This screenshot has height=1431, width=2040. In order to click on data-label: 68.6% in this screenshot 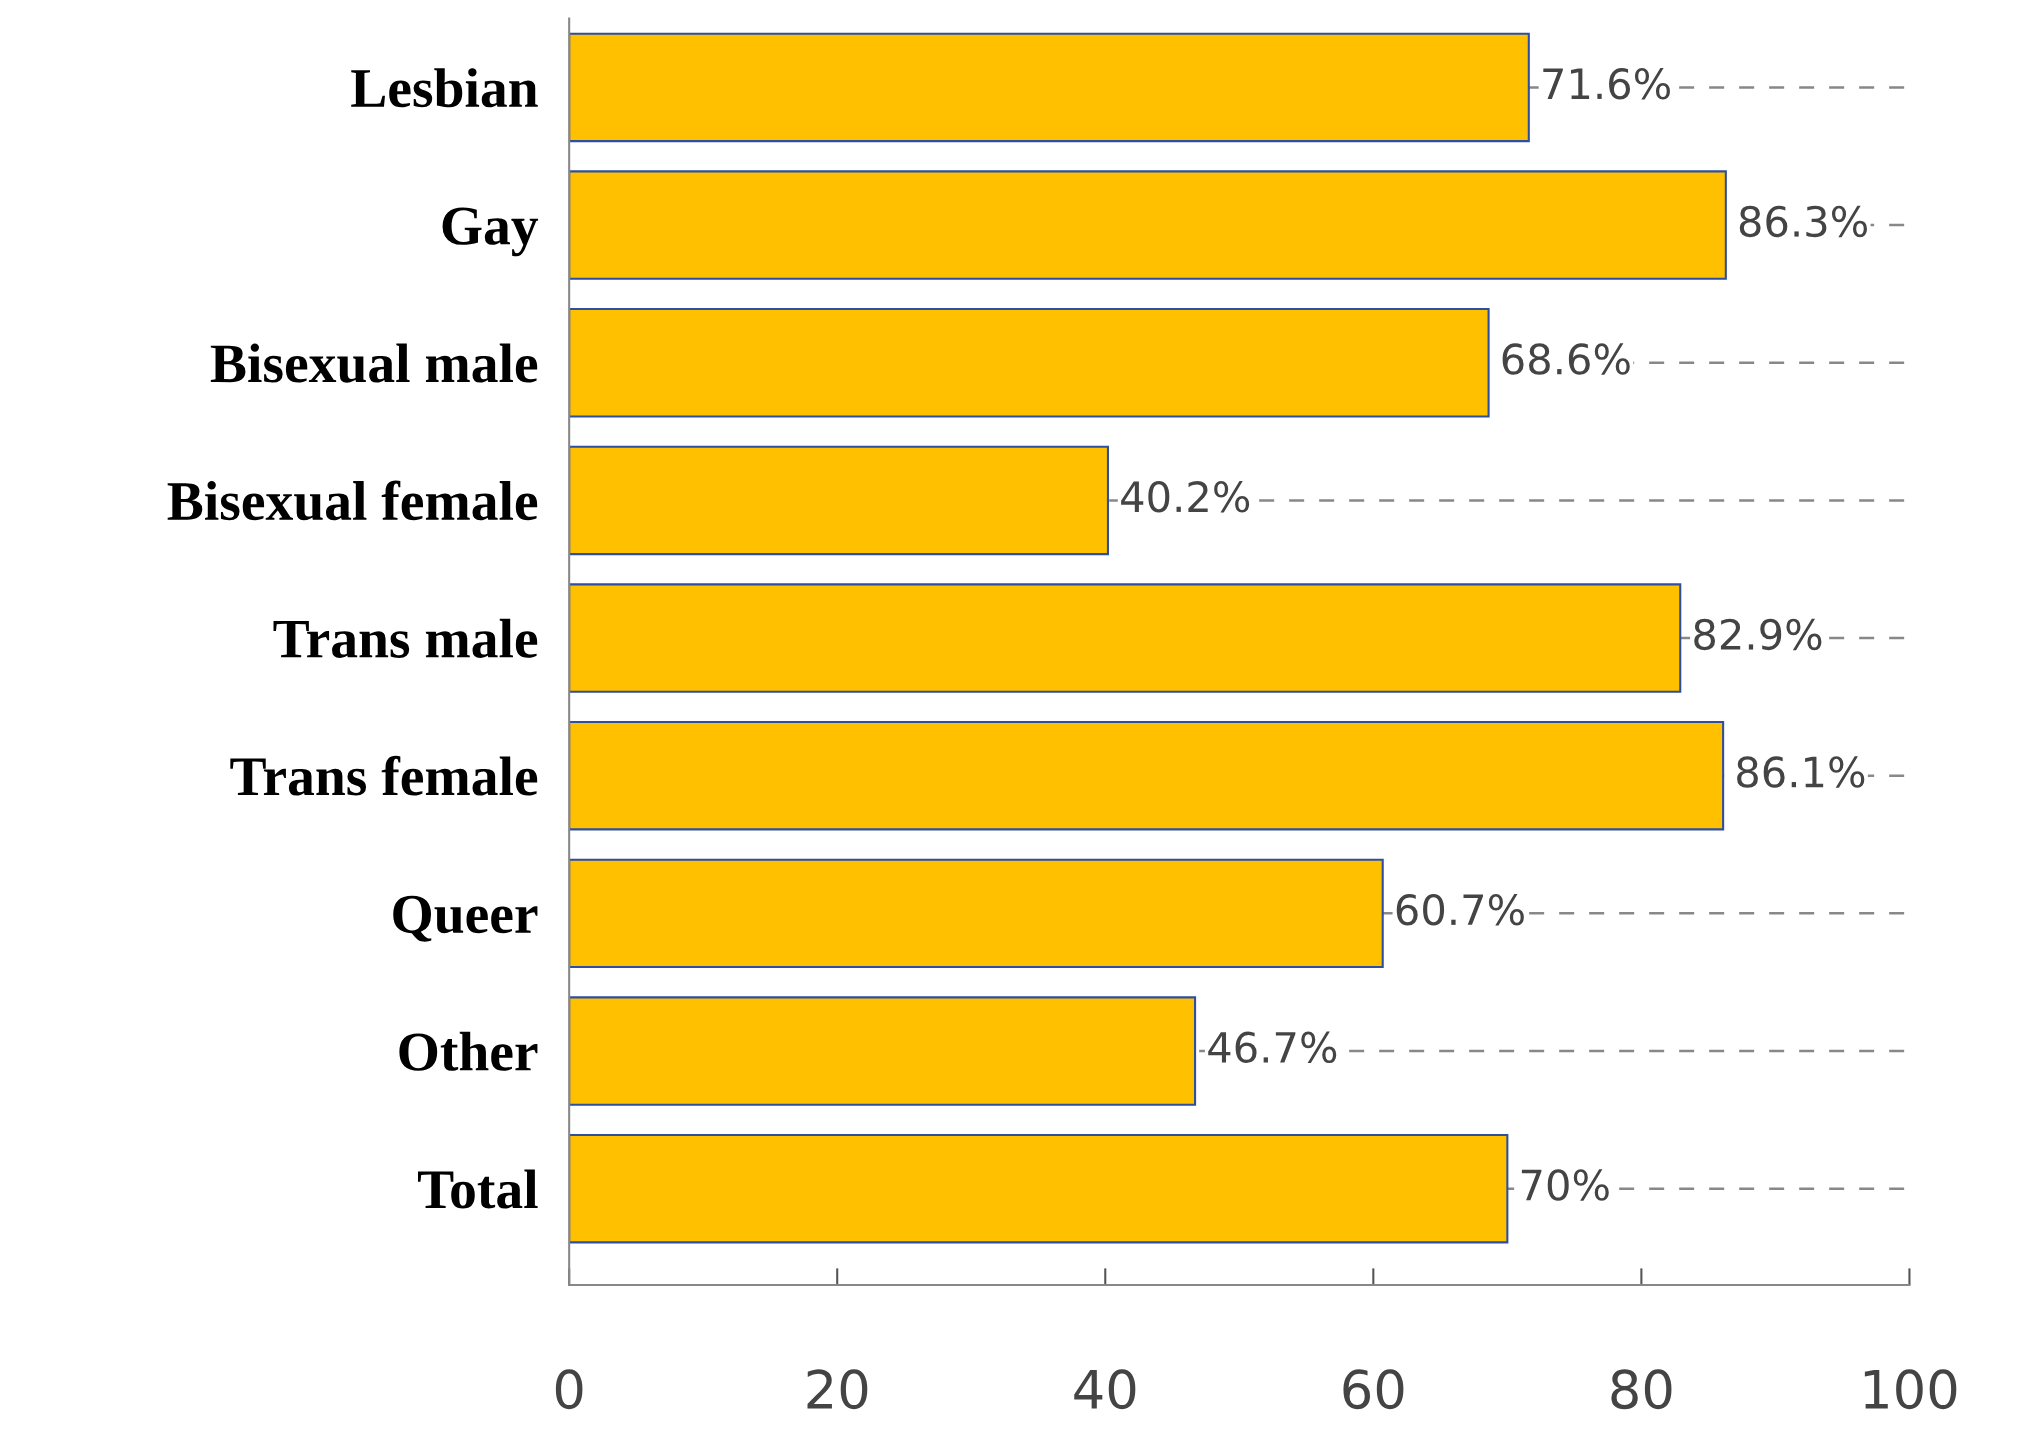, I will do `click(1566, 359)`.